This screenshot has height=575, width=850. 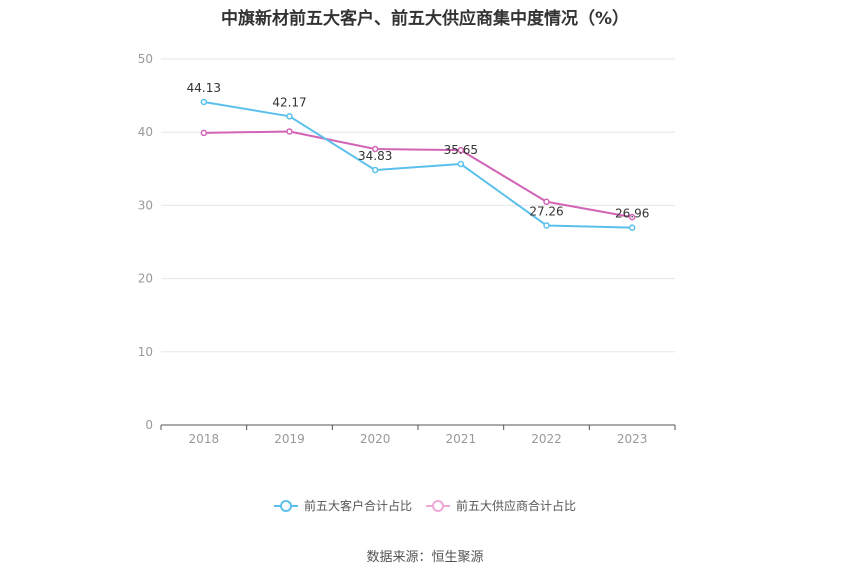 What do you see at coordinates (145, 205) in the screenshot?
I see `y-tick-label: 30` at bounding box center [145, 205].